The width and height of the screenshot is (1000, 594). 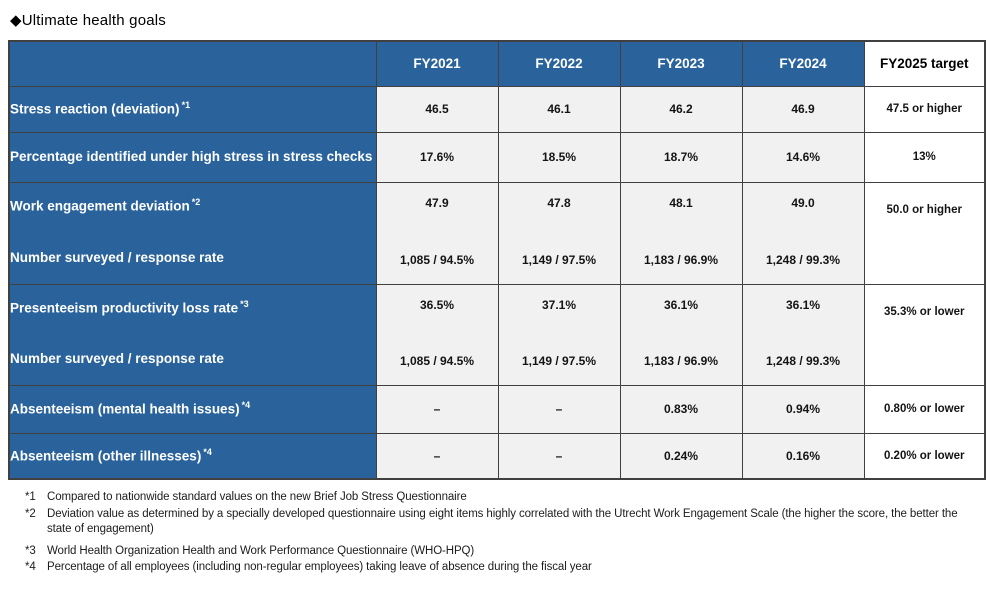 What do you see at coordinates (924, 334) in the screenshot?
I see `target-cell: 35.3% or lower` at bounding box center [924, 334].